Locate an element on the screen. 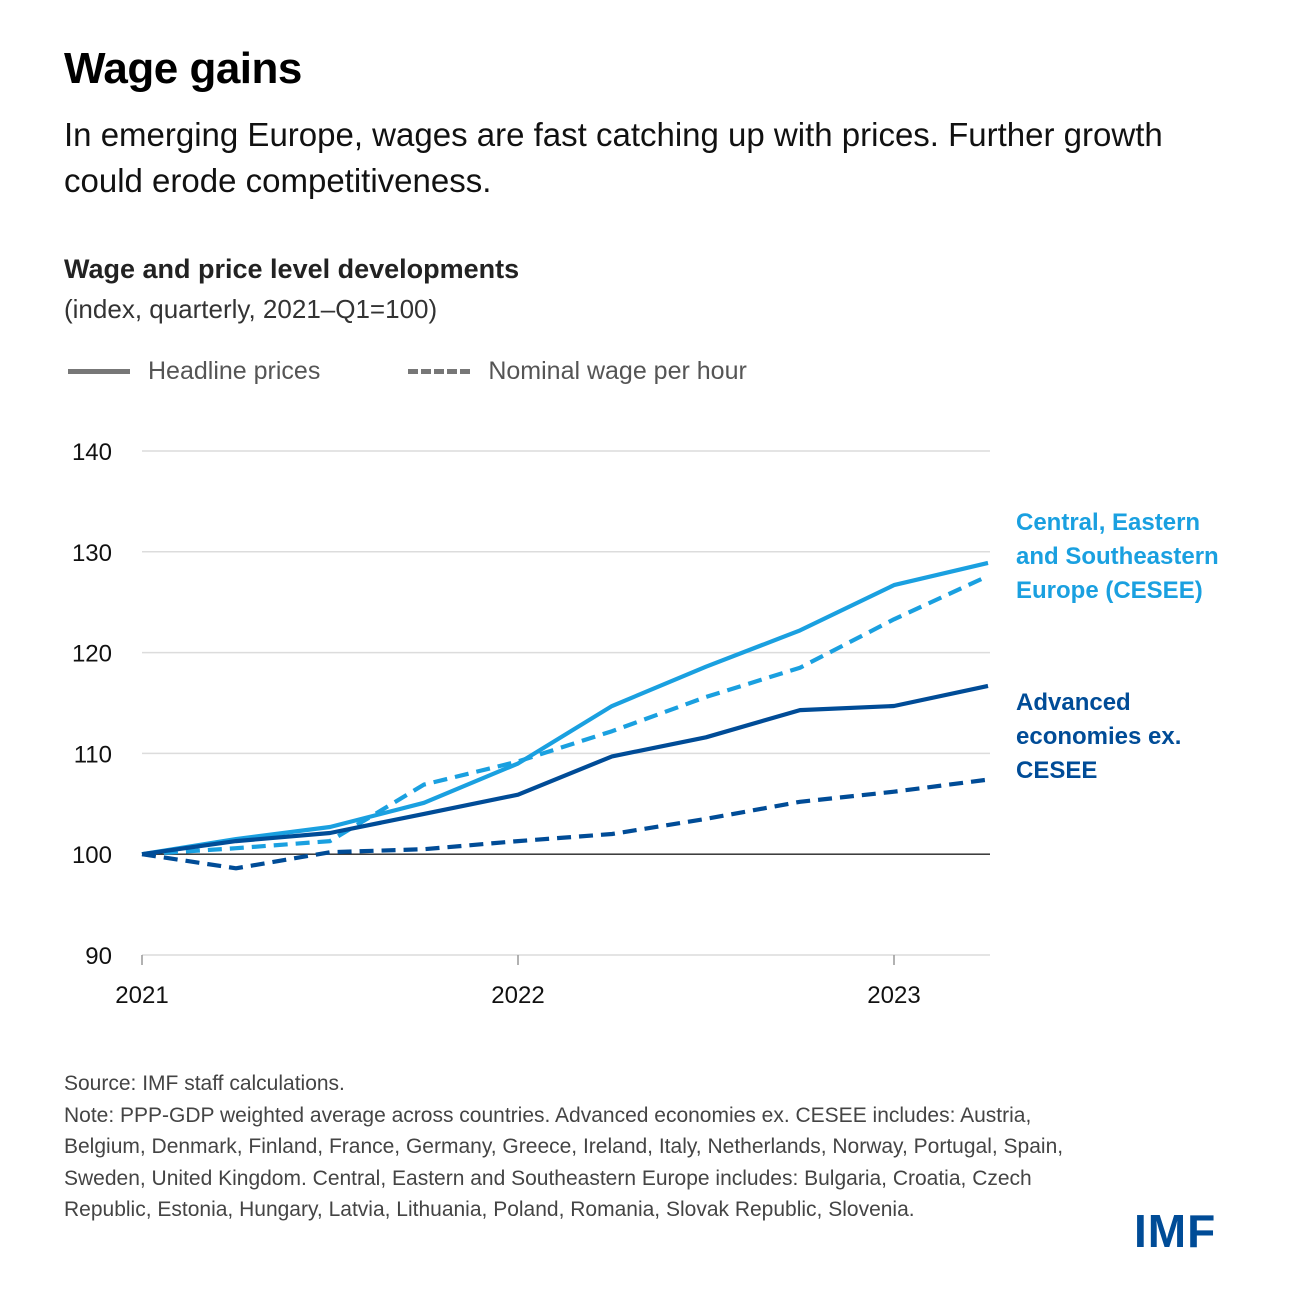 This screenshot has width=1300, height=1300. legend-item-nominal-wage: Nominal wage per hour is located at coordinates (577, 371).